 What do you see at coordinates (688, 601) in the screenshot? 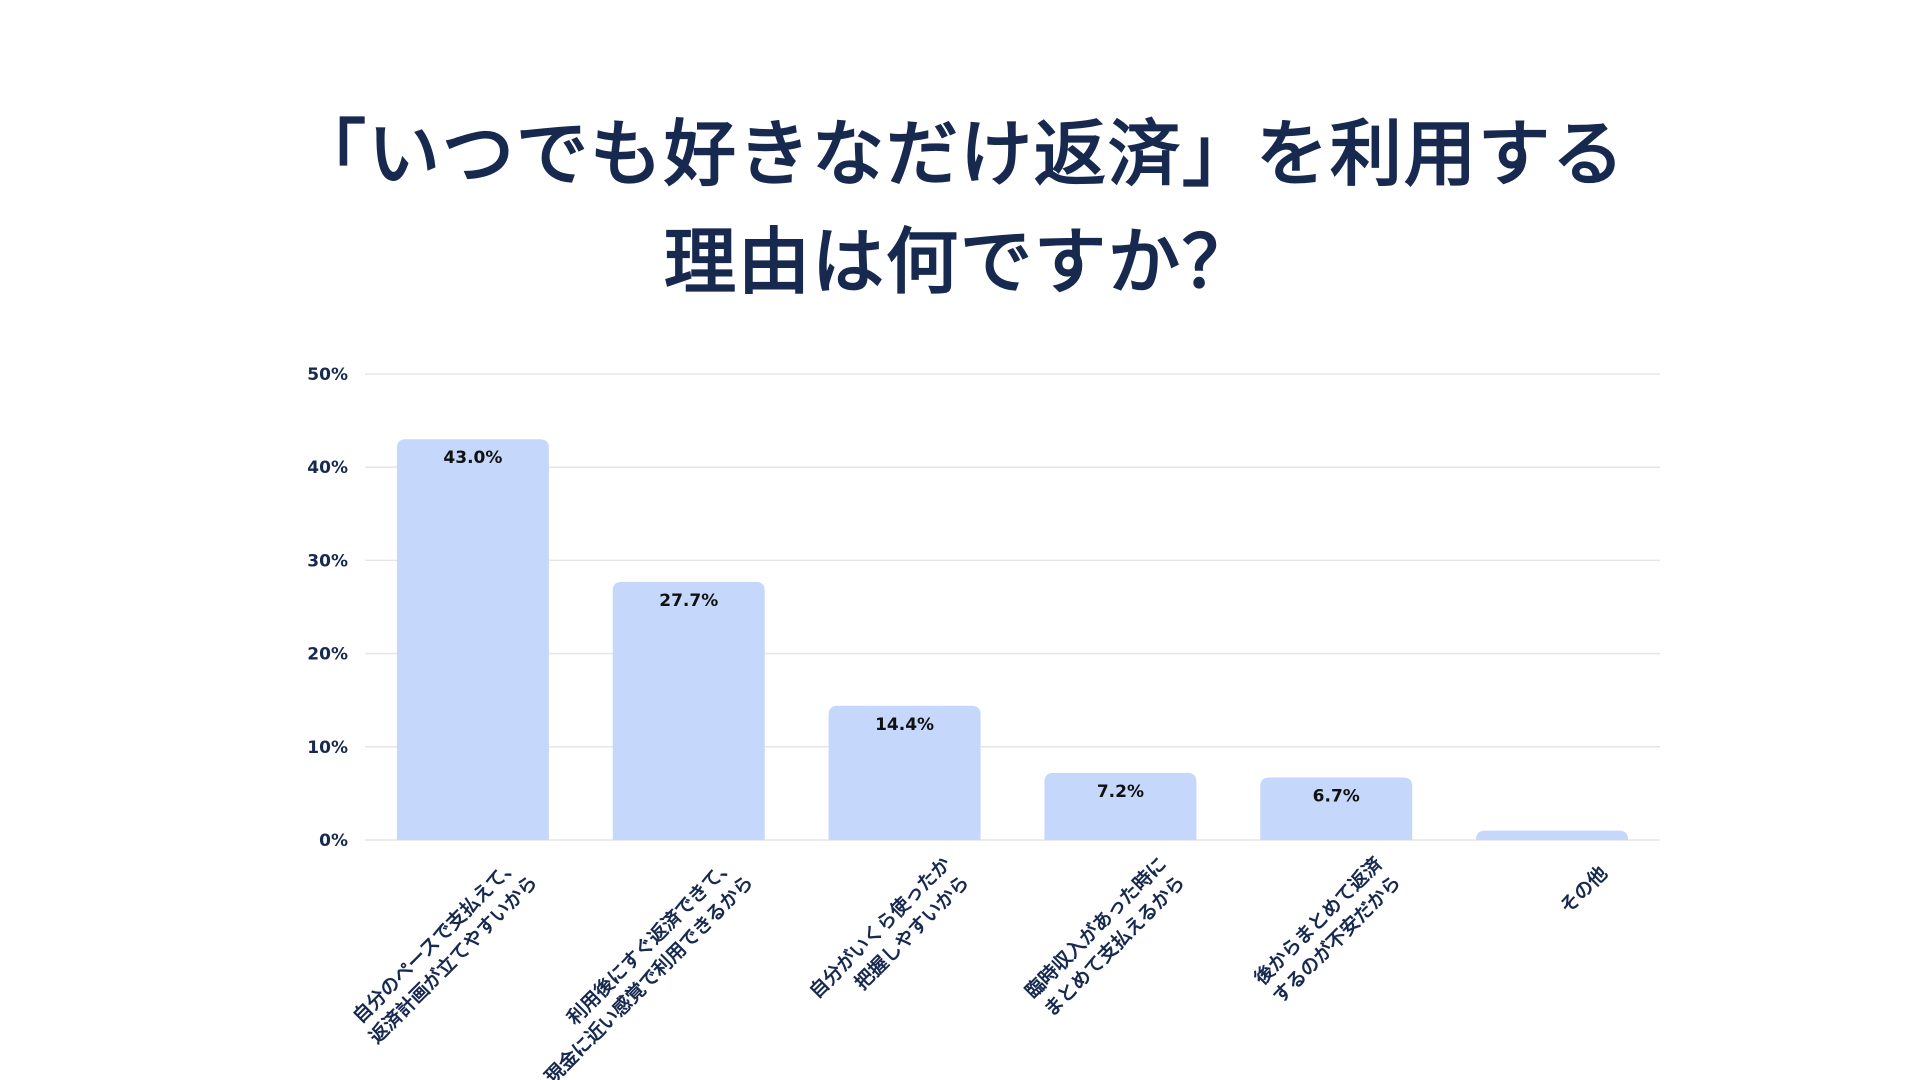
I see `data-label: 27.7%` at bounding box center [688, 601].